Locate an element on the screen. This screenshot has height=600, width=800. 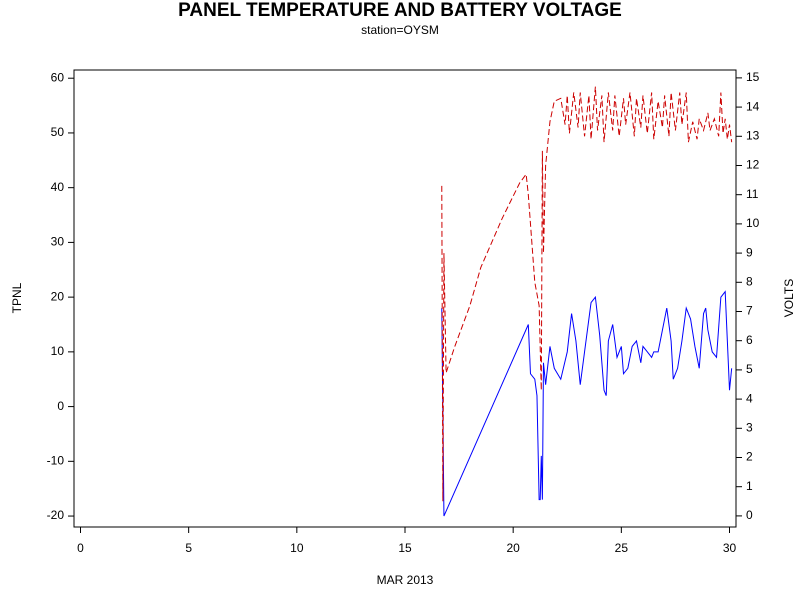
chart-subtitle: station=OYSM is located at coordinates (400, 30).